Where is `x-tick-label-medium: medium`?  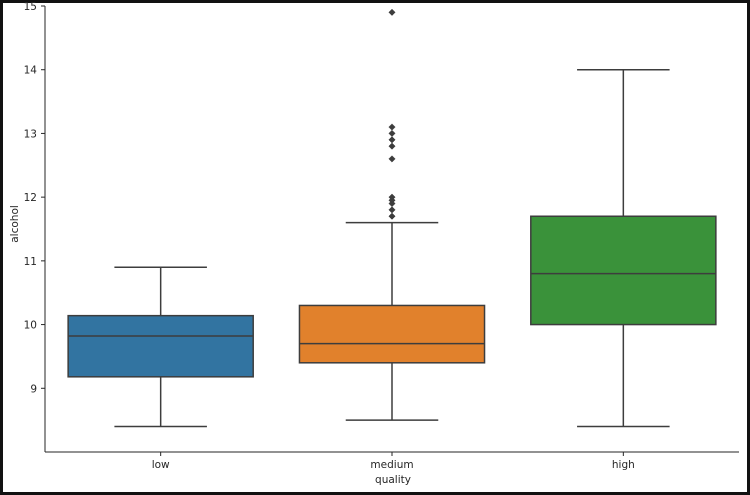
x-tick-label-medium: medium is located at coordinates (391, 465).